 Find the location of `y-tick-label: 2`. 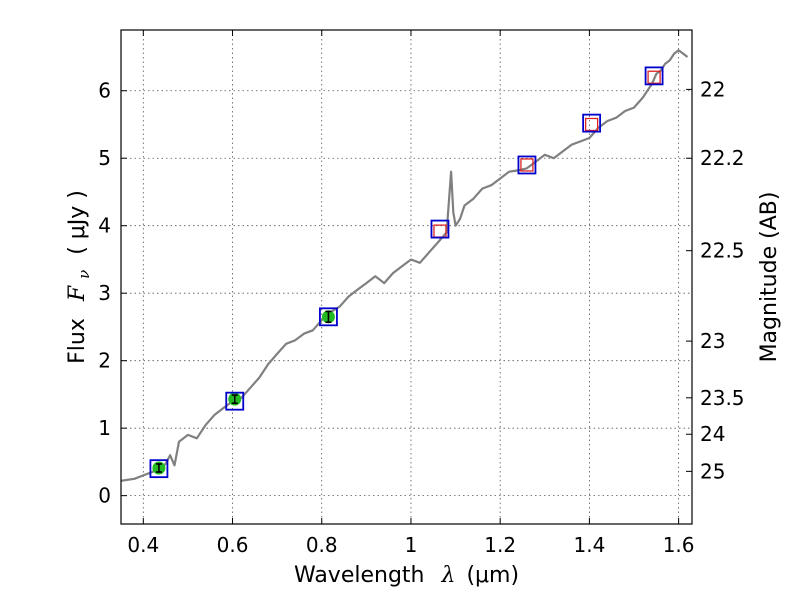

y-tick-label: 2 is located at coordinates (104, 361).